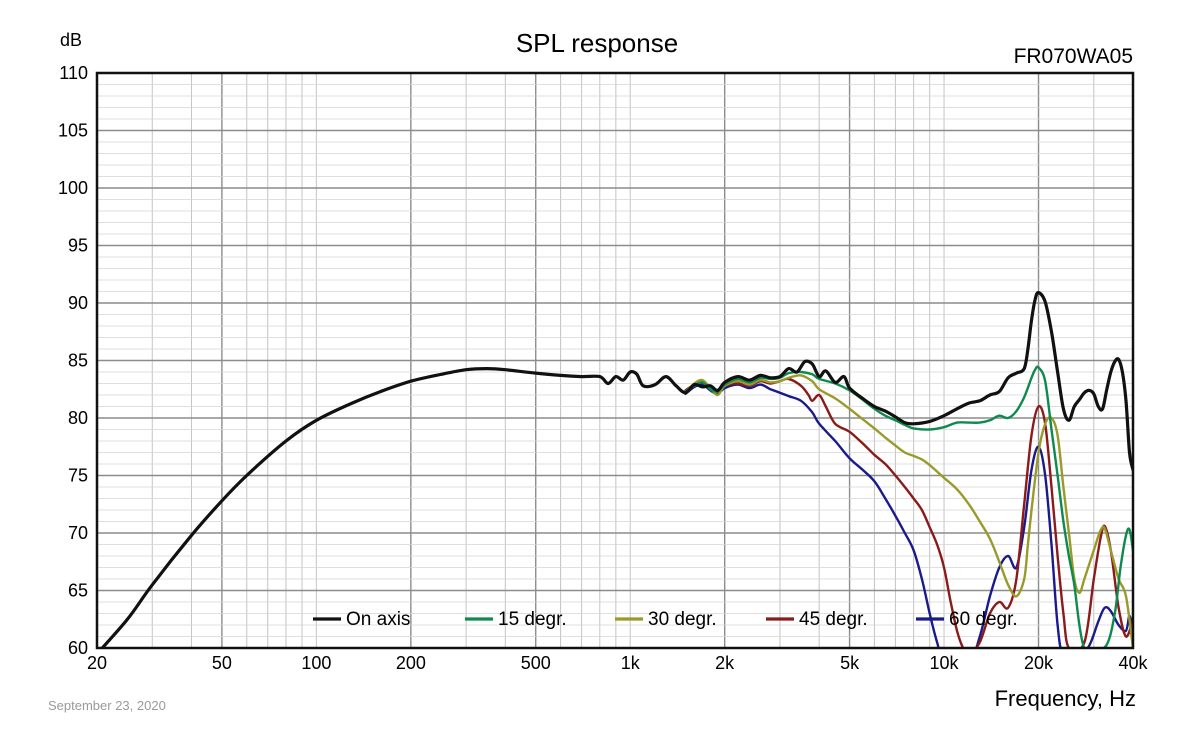 The width and height of the screenshot is (1200, 736). What do you see at coordinates (78, 648) in the screenshot?
I see `y-tick-label: 60` at bounding box center [78, 648].